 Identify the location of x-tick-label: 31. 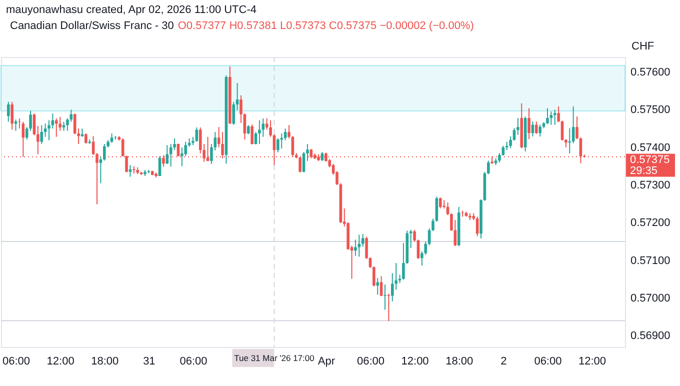
(149, 362).